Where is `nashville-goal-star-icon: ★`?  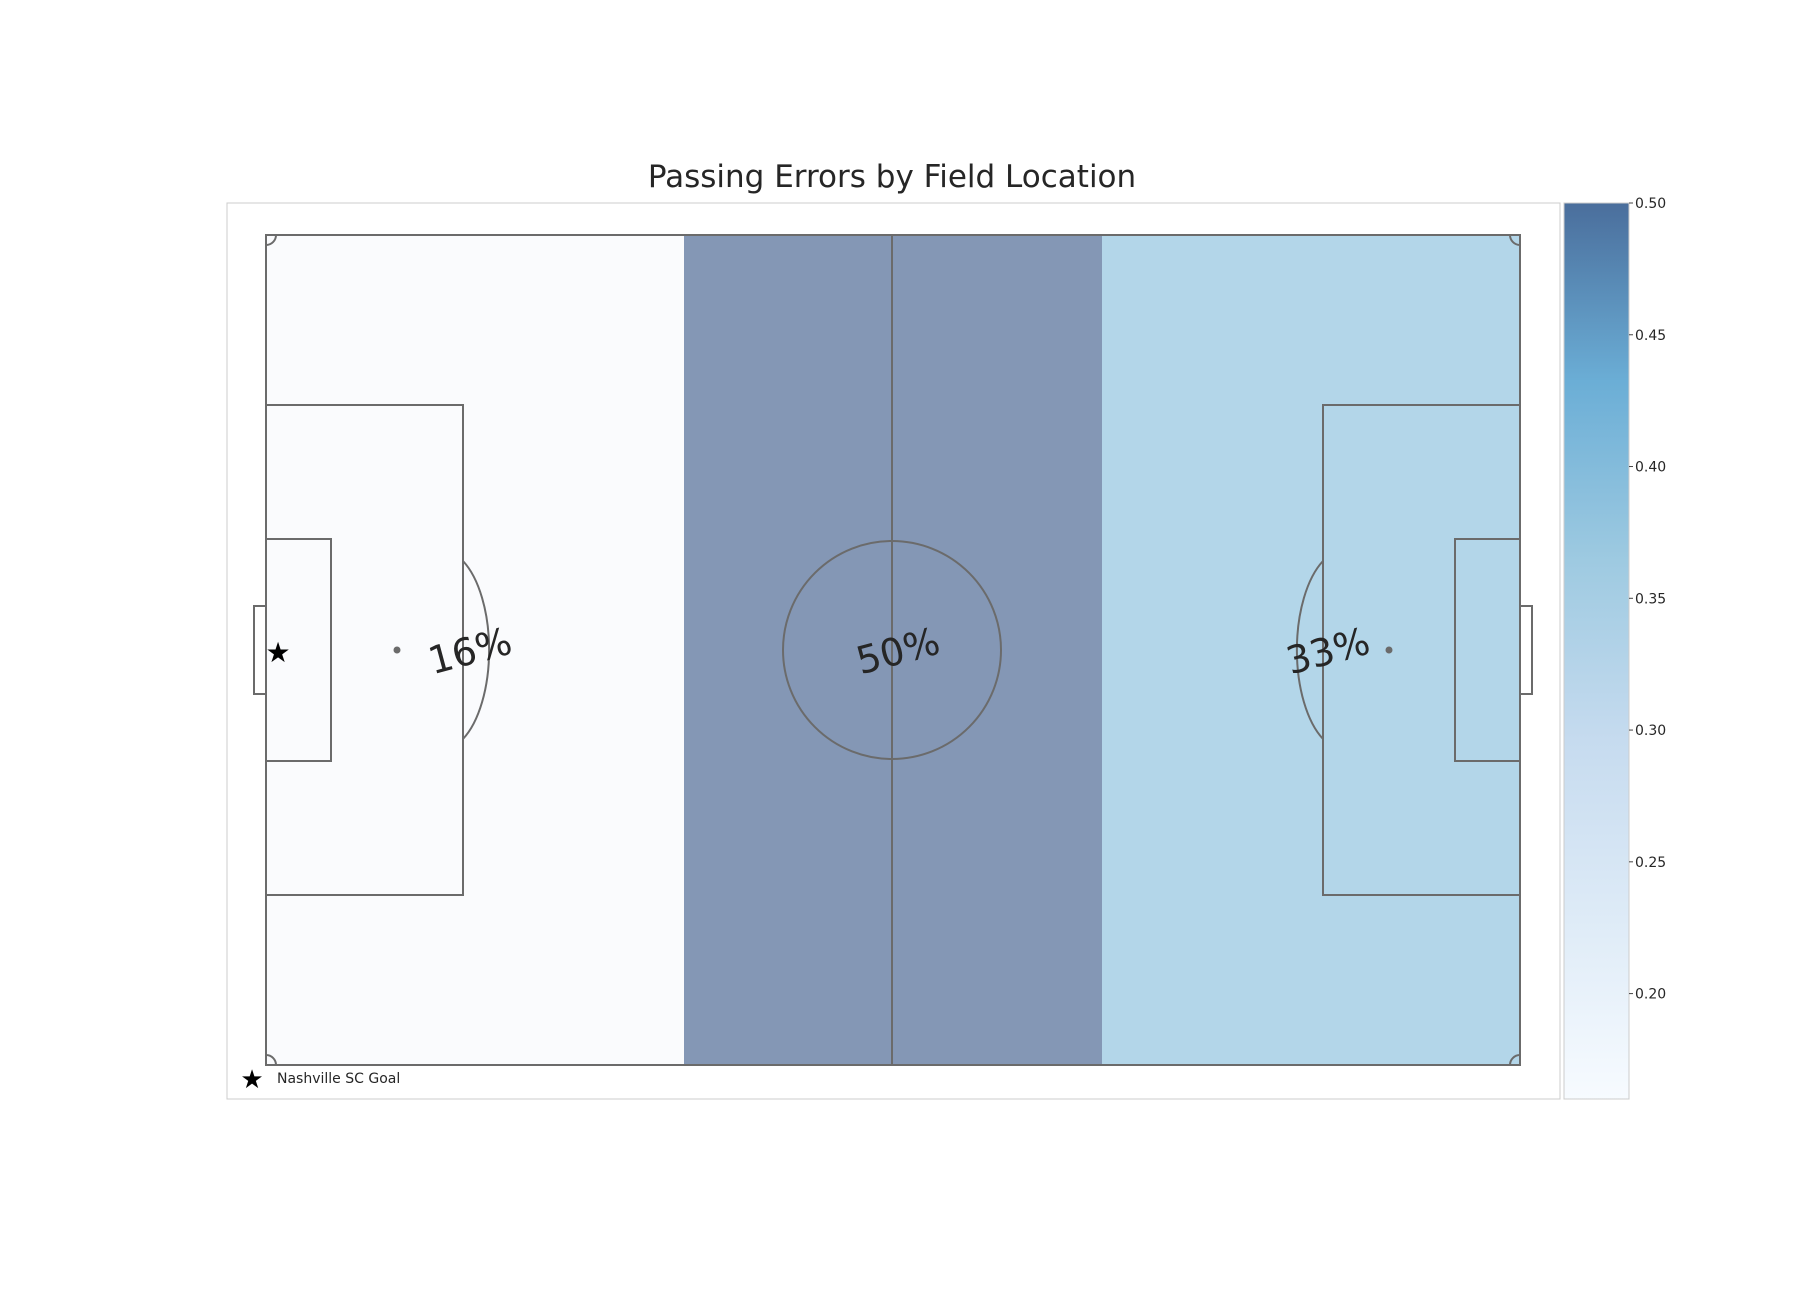
nashville-goal-star-icon: ★ is located at coordinates (277, 652).